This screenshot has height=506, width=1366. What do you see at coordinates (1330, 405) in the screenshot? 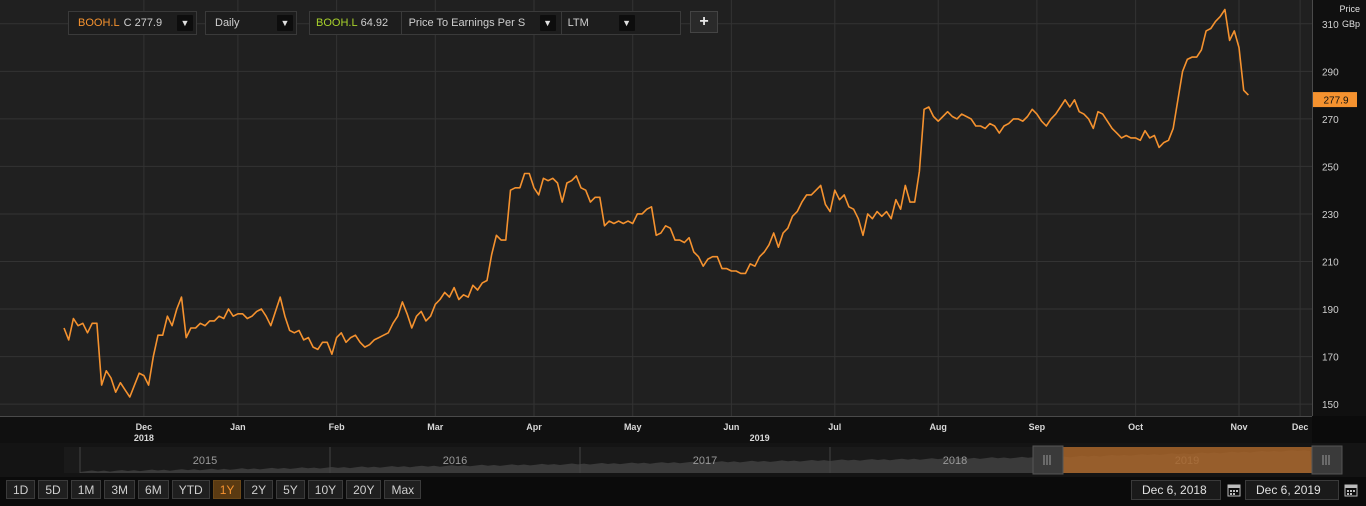
I see `y-tick-label: 150` at bounding box center [1330, 405].